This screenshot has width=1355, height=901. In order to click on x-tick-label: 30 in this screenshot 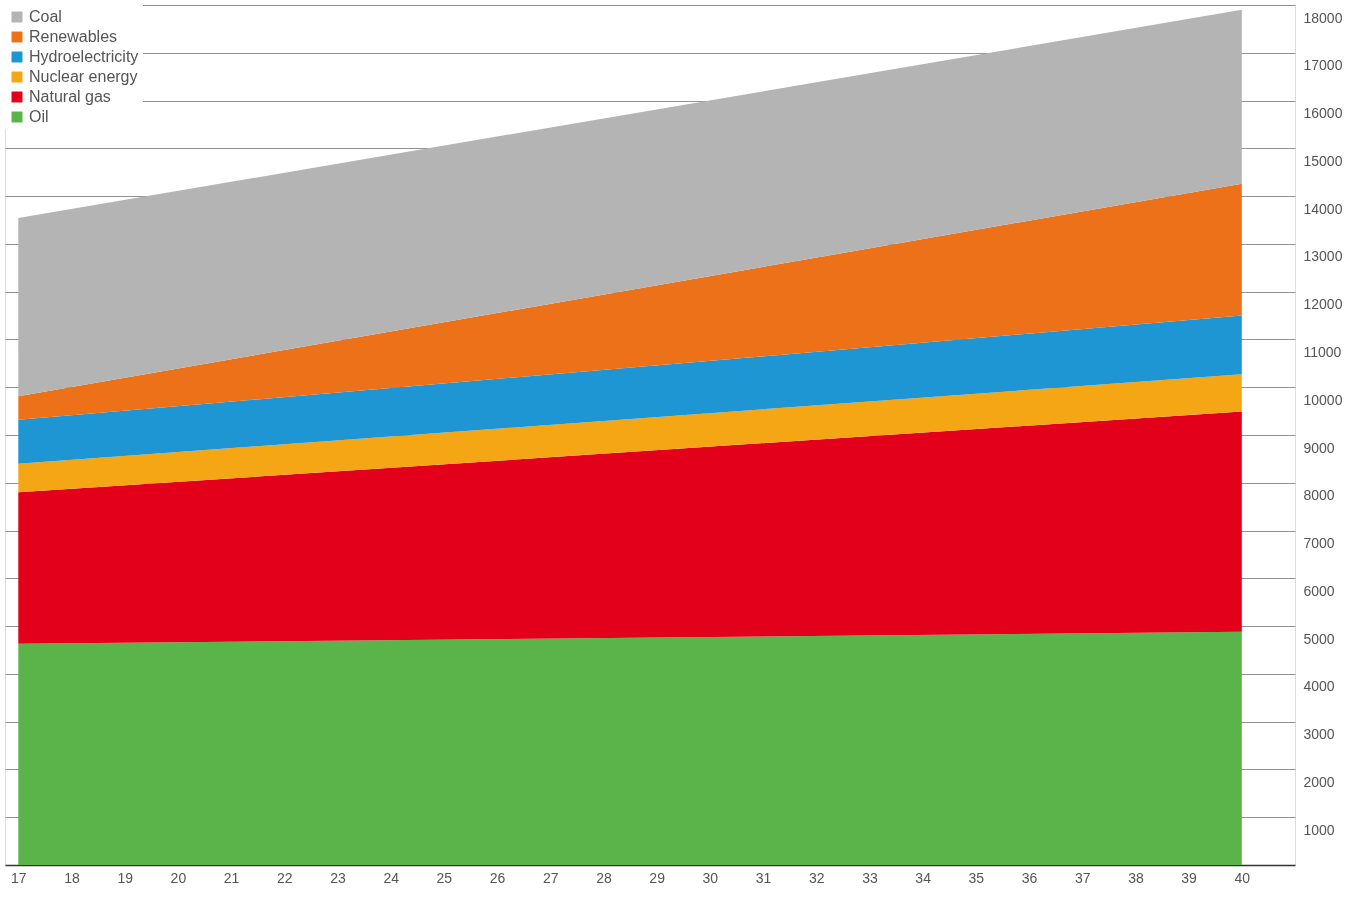, I will do `click(710, 877)`.